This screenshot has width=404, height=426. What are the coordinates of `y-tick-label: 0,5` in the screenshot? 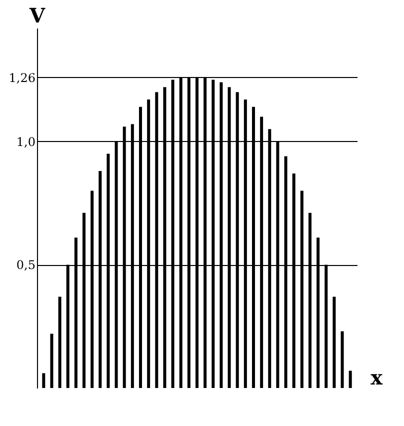 It's located at (26, 265).